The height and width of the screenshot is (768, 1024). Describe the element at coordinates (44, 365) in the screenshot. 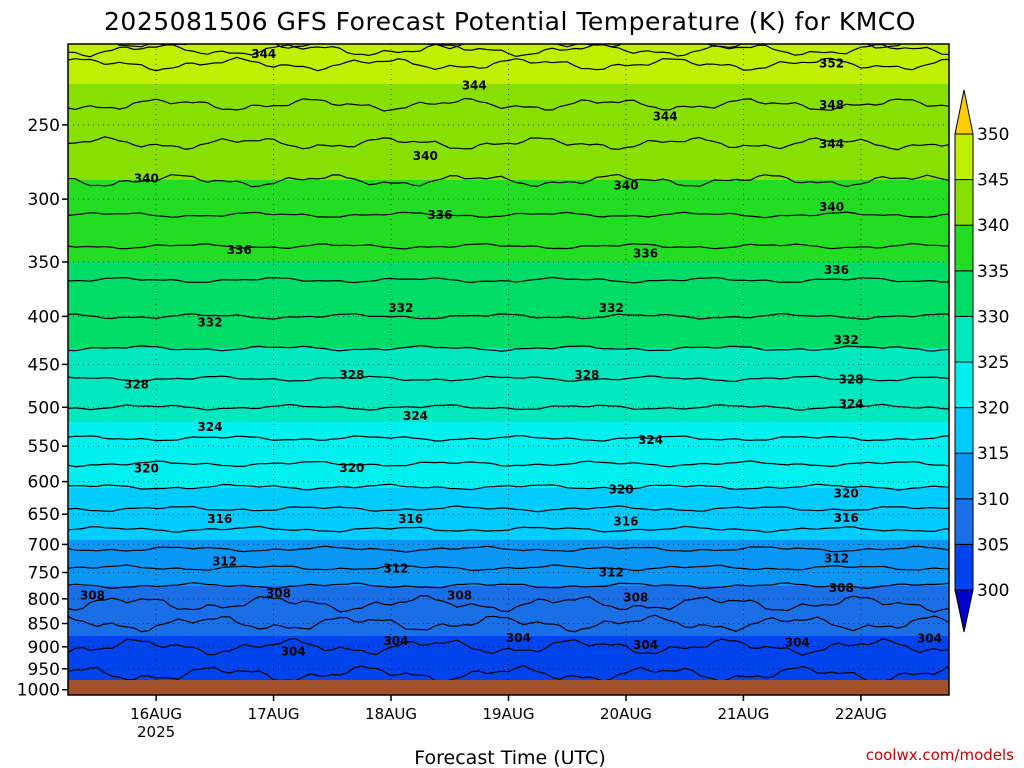

I see `y-tick-label: 450` at that location.